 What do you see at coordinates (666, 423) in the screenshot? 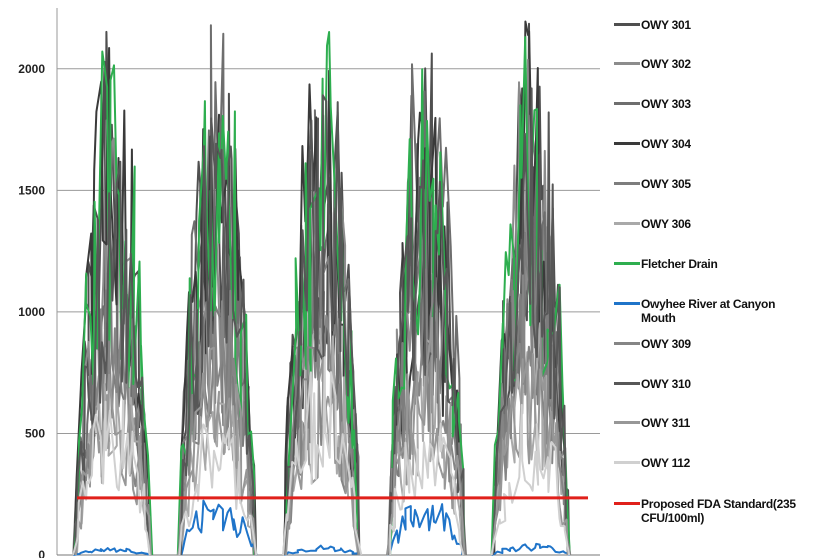
I see `legend-label: OWY 311` at bounding box center [666, 423].